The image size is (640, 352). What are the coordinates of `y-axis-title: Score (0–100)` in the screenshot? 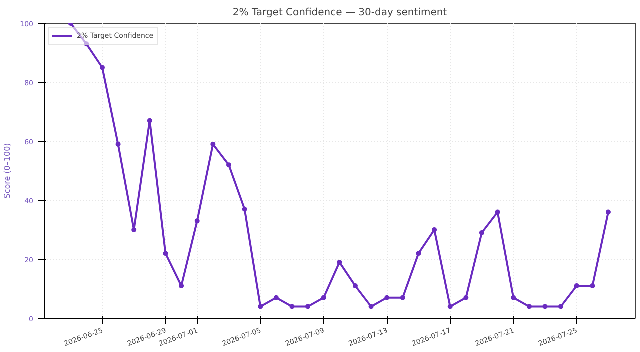 It's located at (7, 171).